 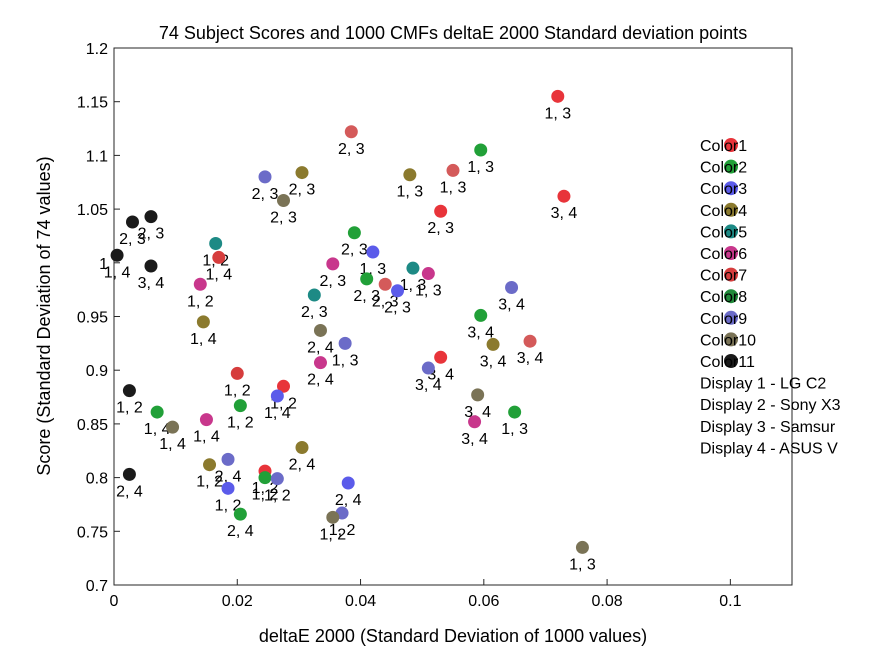 I want to click on display-note: Display 3 - Samsur, so click(x=768, y=427).